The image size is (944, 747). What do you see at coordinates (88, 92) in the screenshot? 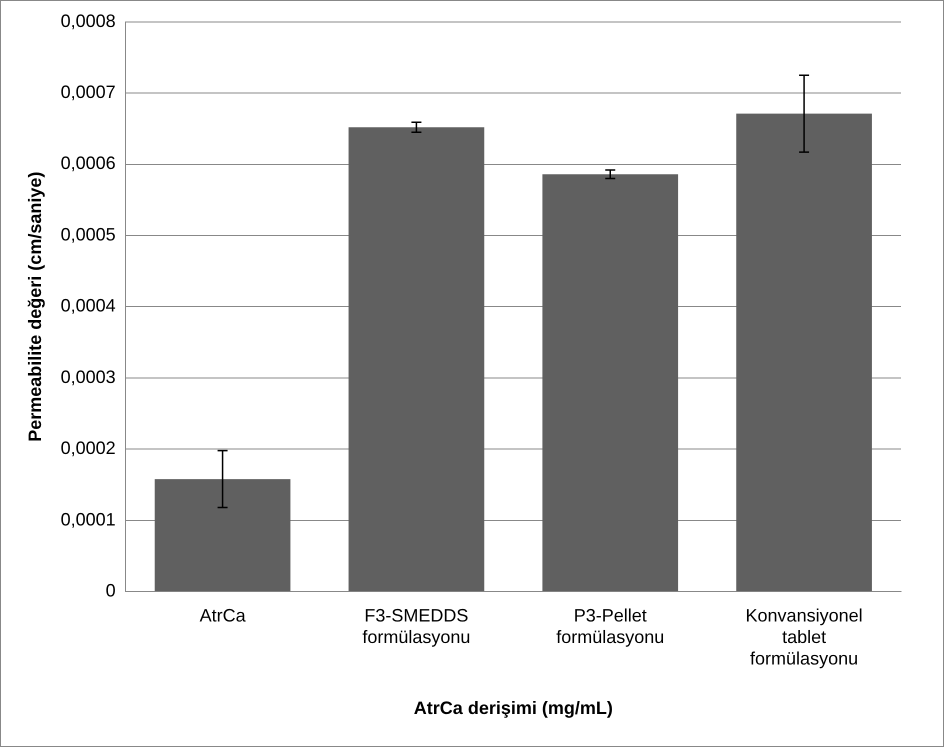
I see `y-tick-label: 0,0007` at bounding box center [88, 92].